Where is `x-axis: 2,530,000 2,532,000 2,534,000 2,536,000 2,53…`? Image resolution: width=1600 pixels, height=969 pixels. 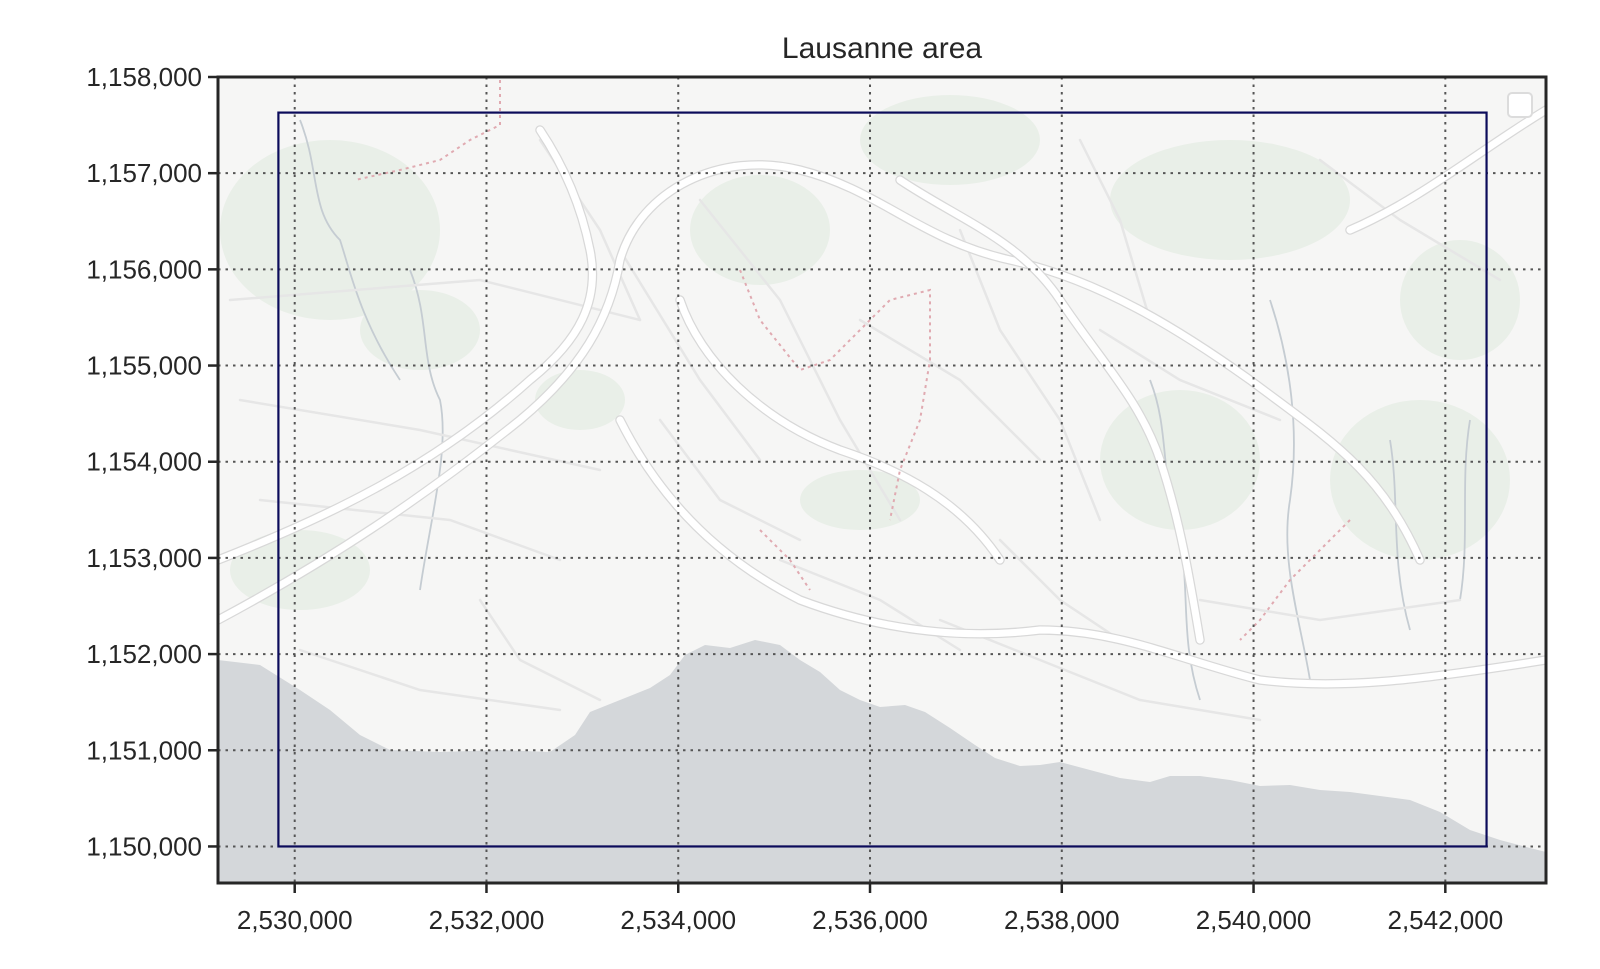
x-axis: 2,530,000 2,532,000 2,534,000 2,536,000 2,53… is located at coordinates (870, 909).